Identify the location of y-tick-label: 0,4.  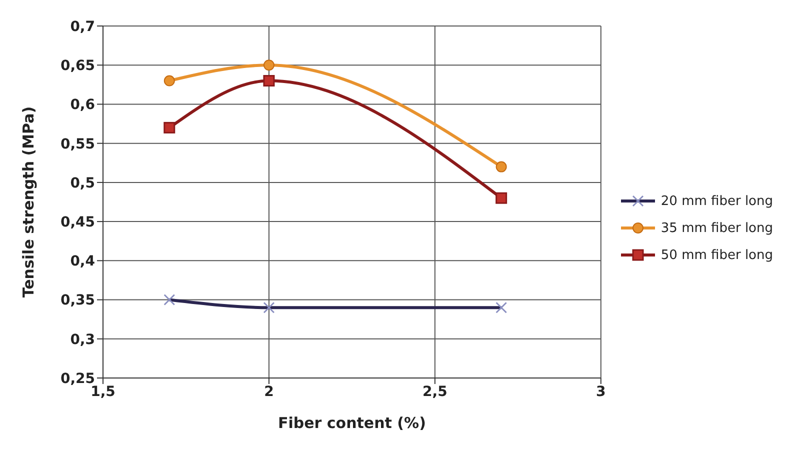
(83, 262).